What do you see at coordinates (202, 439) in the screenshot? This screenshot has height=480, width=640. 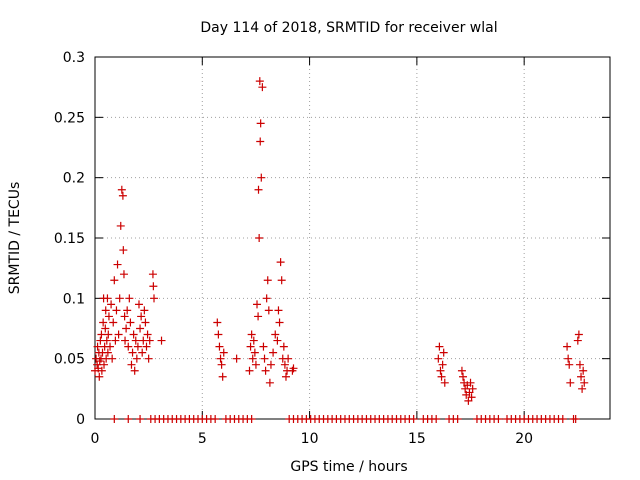 I see `x-tick-label: 5` at bounding box center [202, 439].